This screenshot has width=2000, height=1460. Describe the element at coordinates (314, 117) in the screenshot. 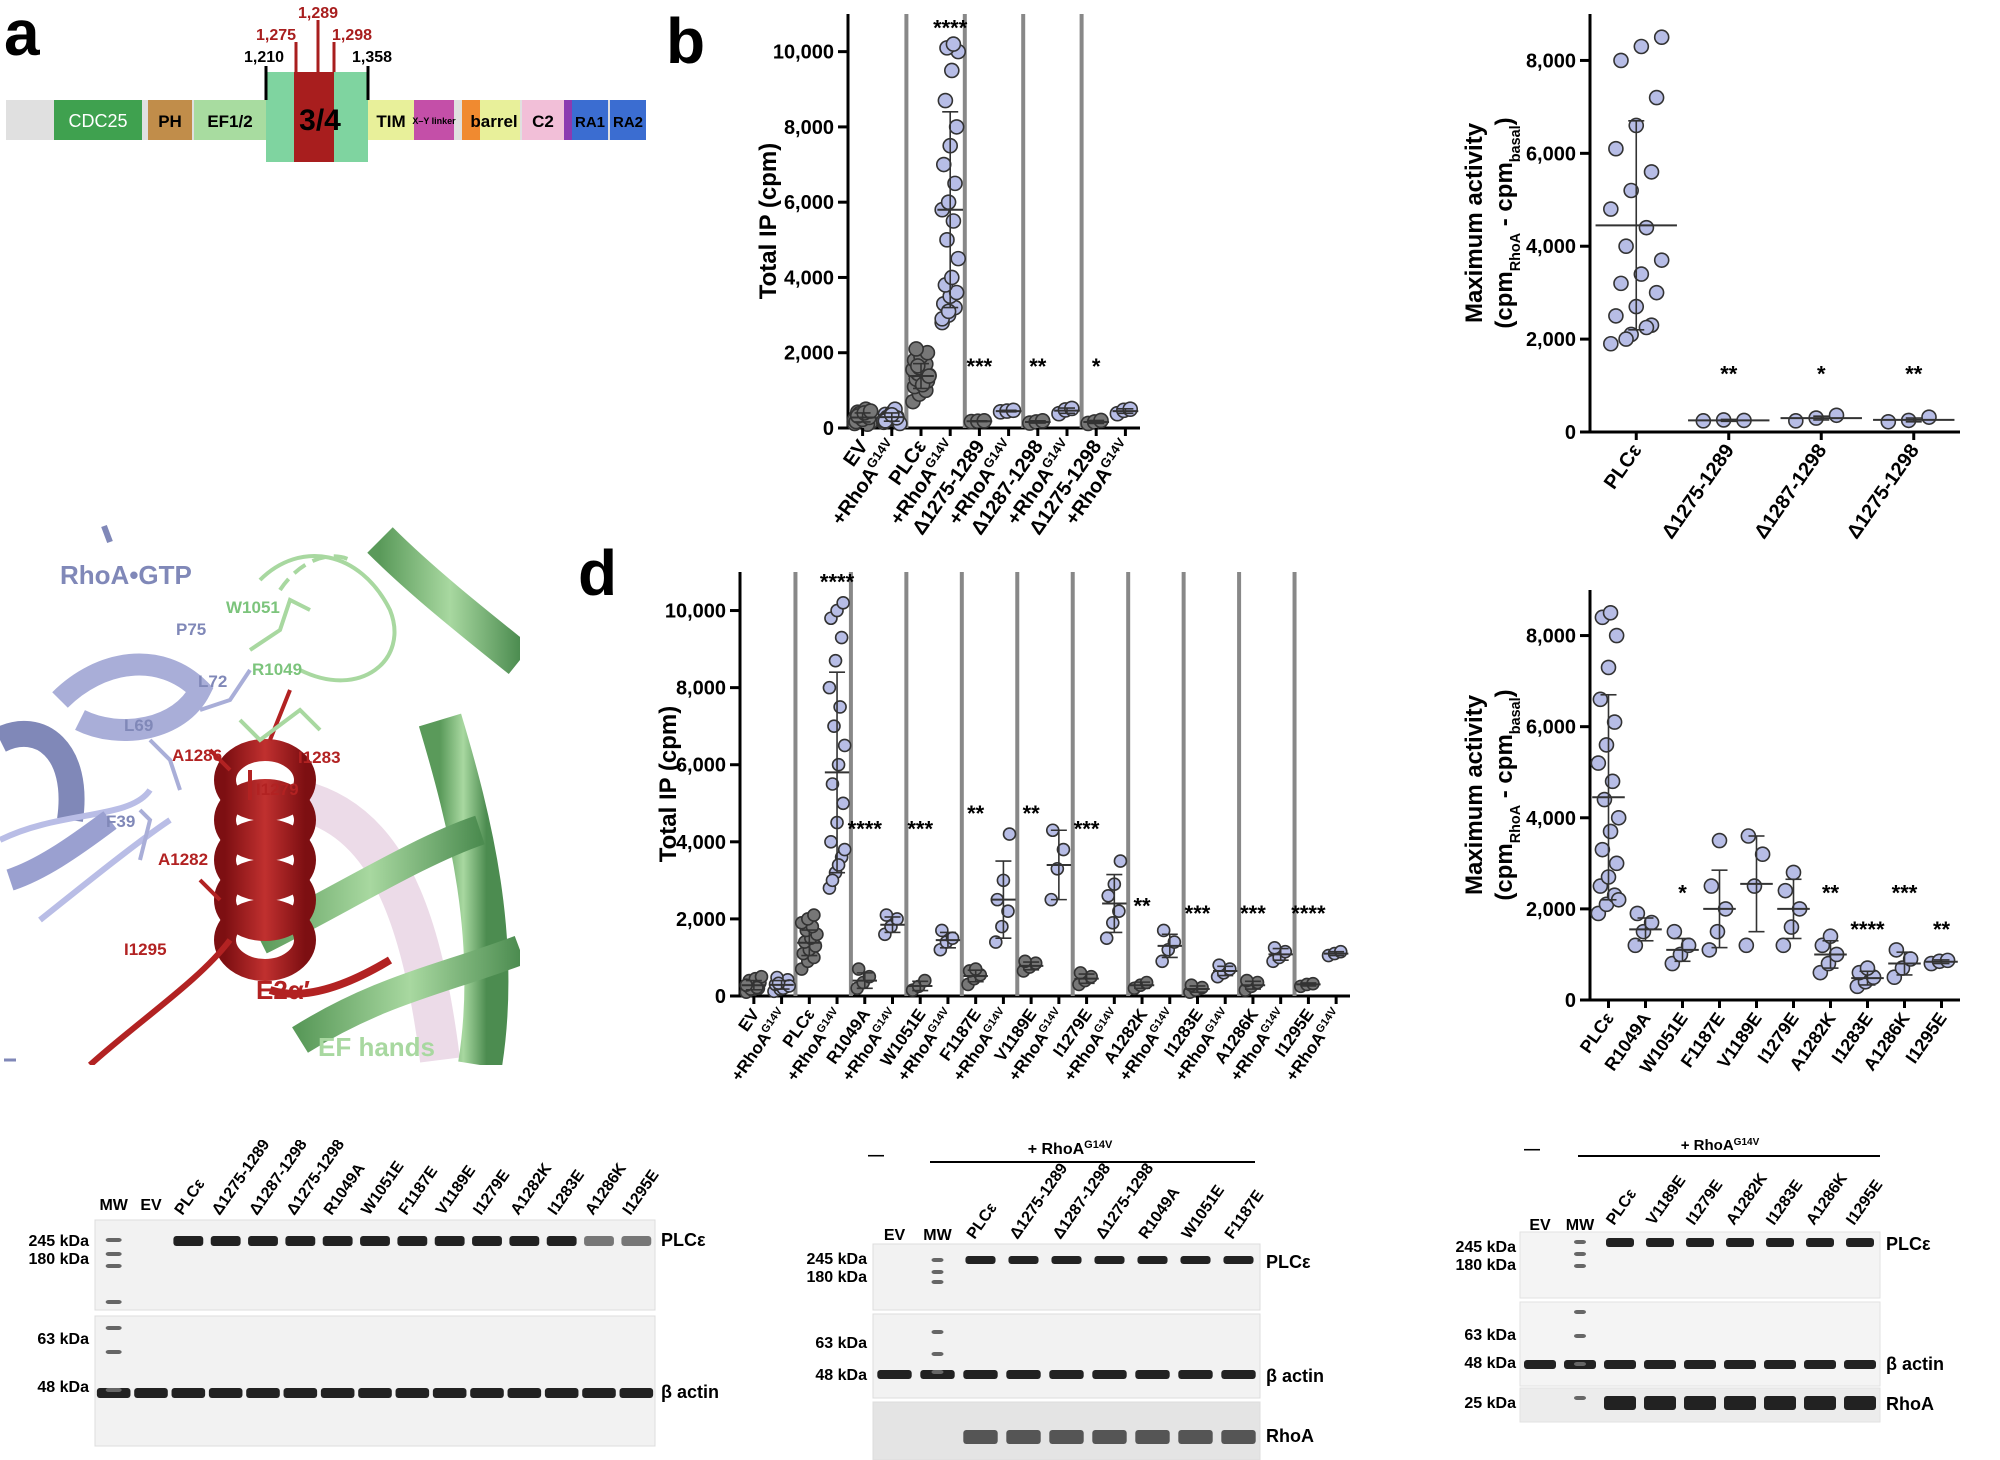

I see `domain-ef34-helix` at that location.